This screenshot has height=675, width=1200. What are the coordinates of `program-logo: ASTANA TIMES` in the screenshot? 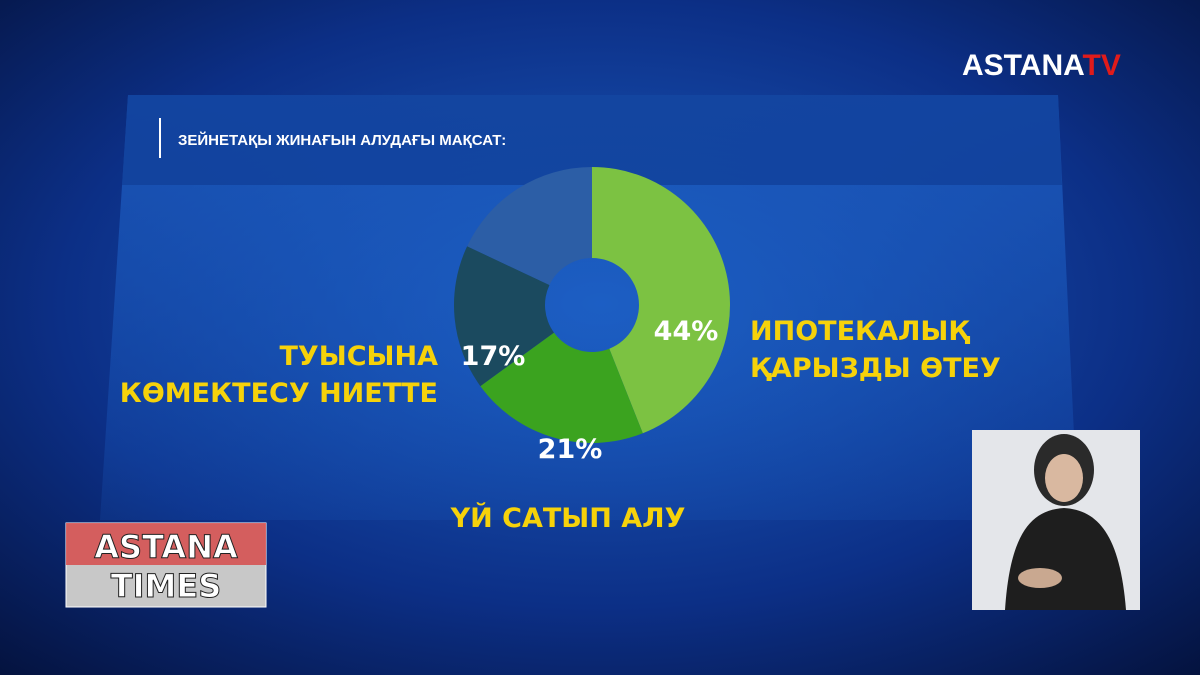 It's located at (166, 565).